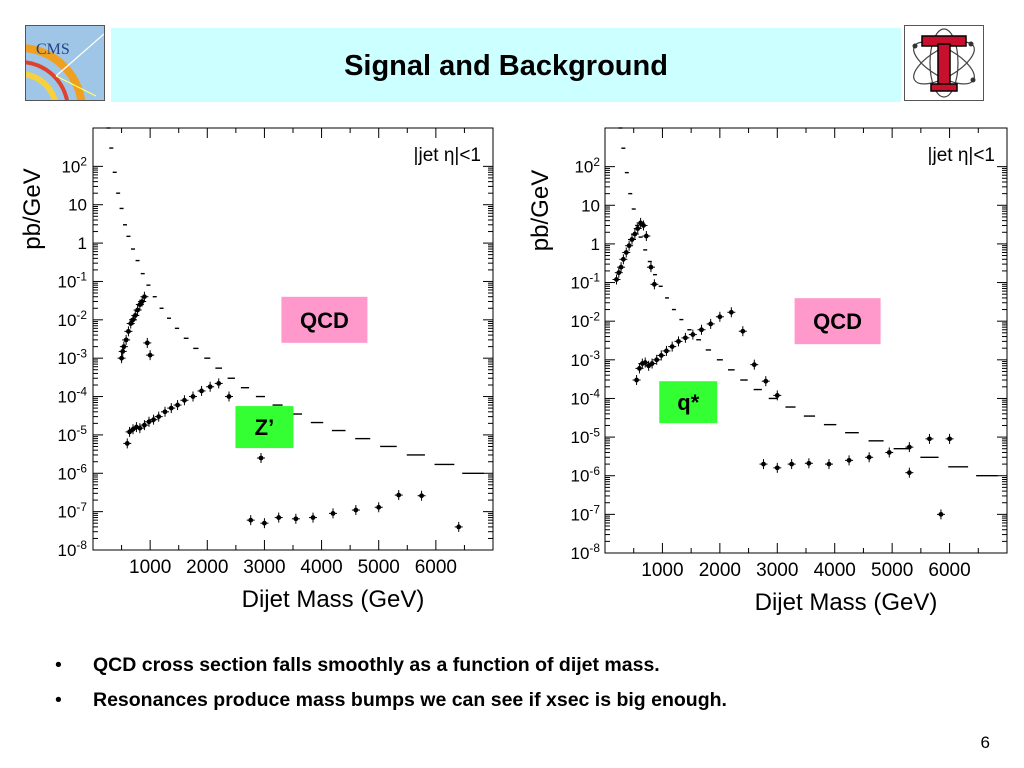  What do you see at coordinates (777, 570) in the screenshot?
I see `x-tick-label: 3000` at bounding box center [777, 570].